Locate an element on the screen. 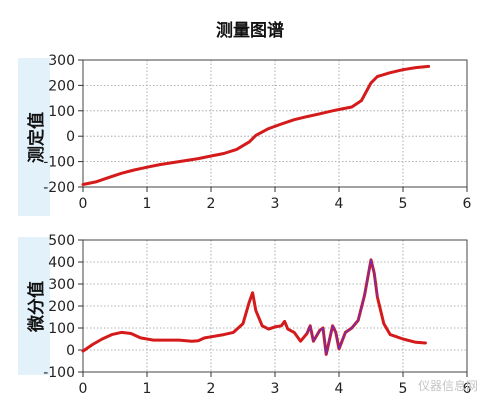 The image size is (500, 414). bottom-chart-ytick-label: 100 is located at coordinates (61, 329).